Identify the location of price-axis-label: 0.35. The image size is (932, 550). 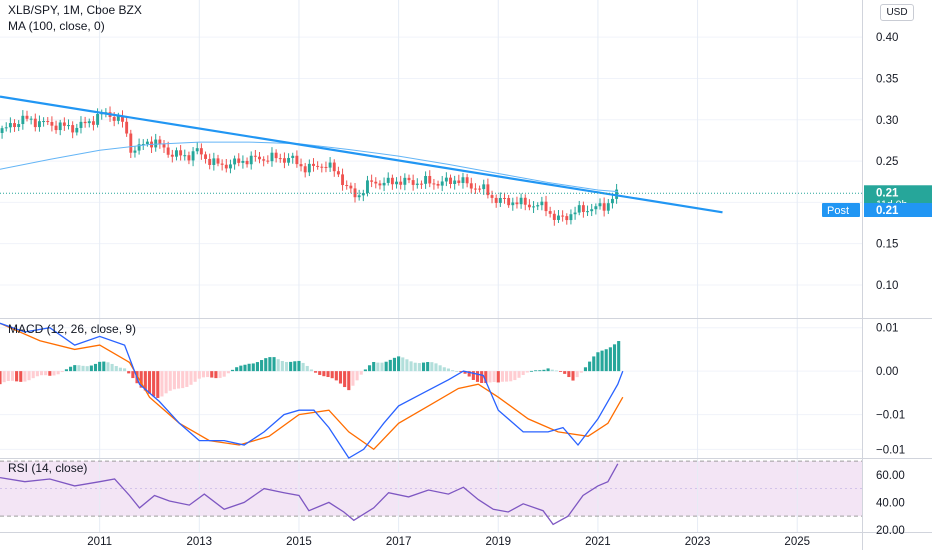
(887, 79).